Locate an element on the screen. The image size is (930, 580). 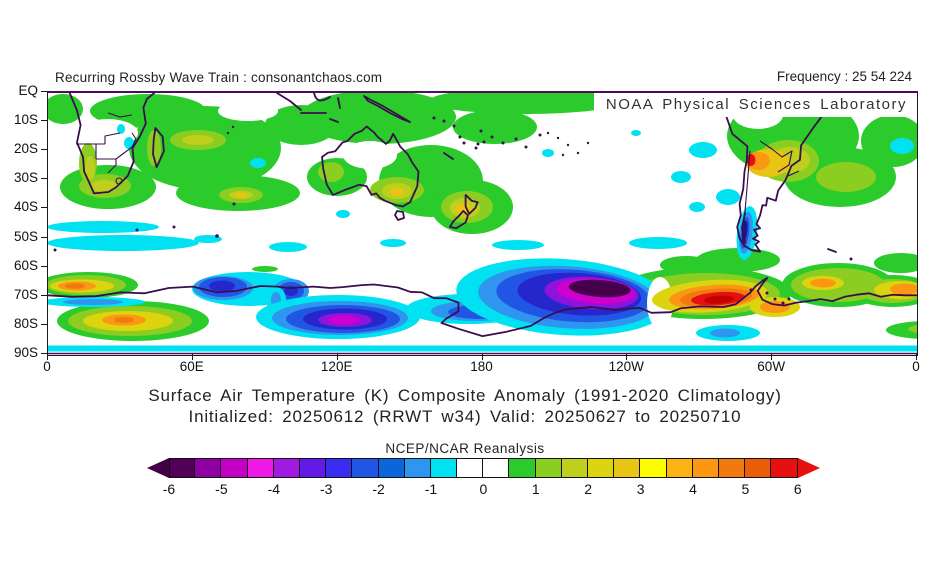
x-axis-label: 180 is located at coordinates (481, 366).